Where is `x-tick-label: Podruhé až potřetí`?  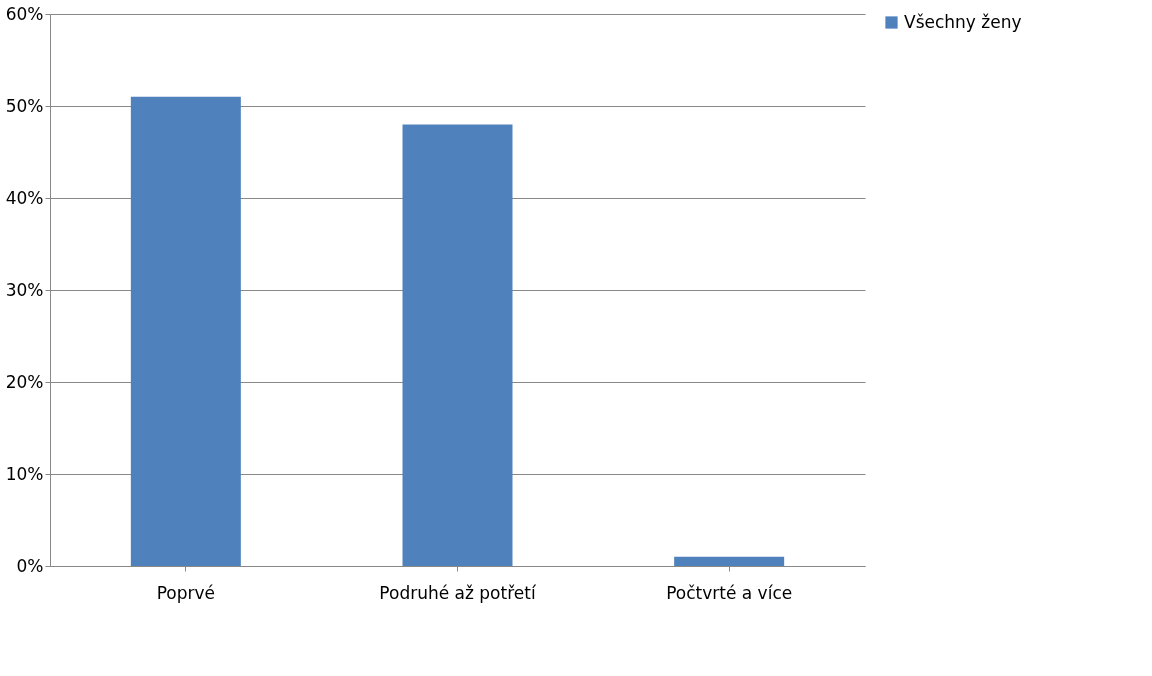
x-tick-label: Podruhé až potřetí is located at coordinates (458, 592).